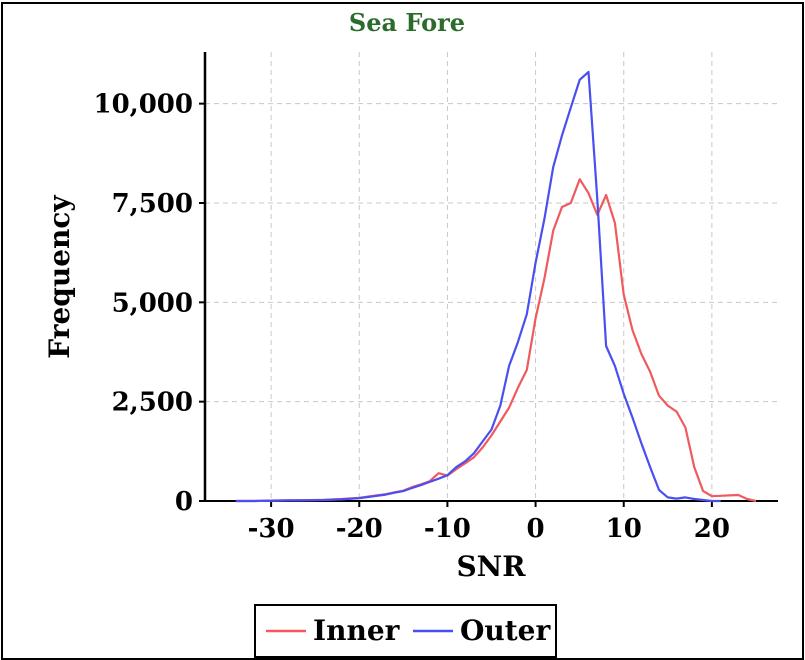 This screenshot has width=805, height=660. What do you see at coordinates (143, 105) in the screenshot?
I see `y-tick-label: 10,000` at bounding box center [143, 105].